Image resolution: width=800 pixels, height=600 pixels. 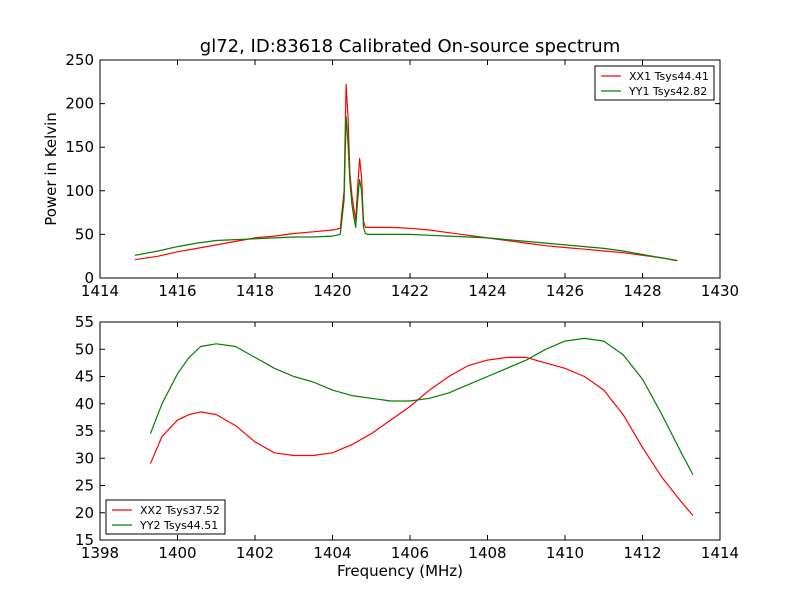 What do you see at coordinates (177, 553) in the screenshot?
I see `x-tick-label: 1400` at bounding box center [177, 553].